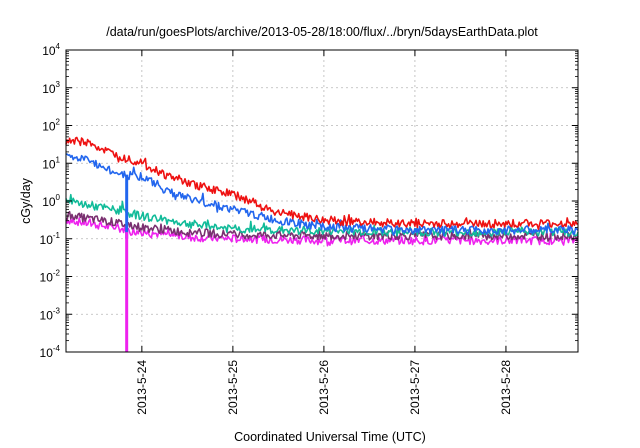 The width and height of the screenshot is (640, 448). Describe the element at coordinates (51, 163) in the screenshot. I see `y-tick-label: 10¹` at that location.